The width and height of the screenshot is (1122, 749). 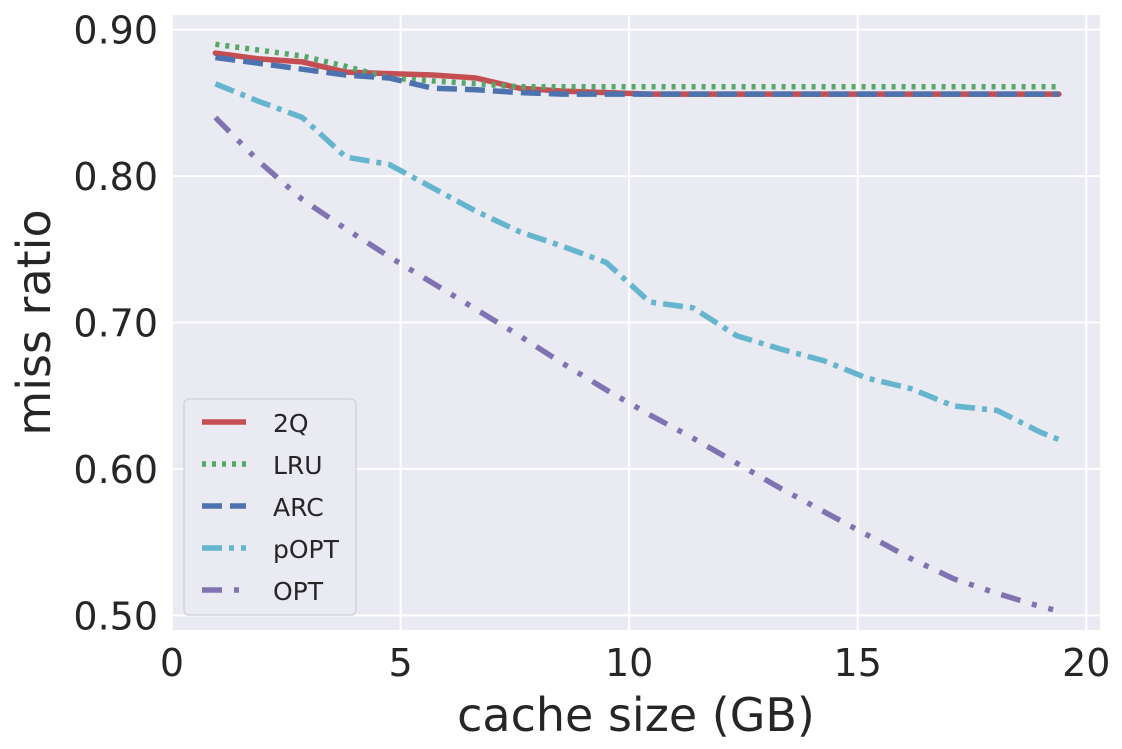 What do you see at coordinates (34, 322) in the screenshot?
I see `y-axis-label: miss ratio` at bounding box center [34, 322].